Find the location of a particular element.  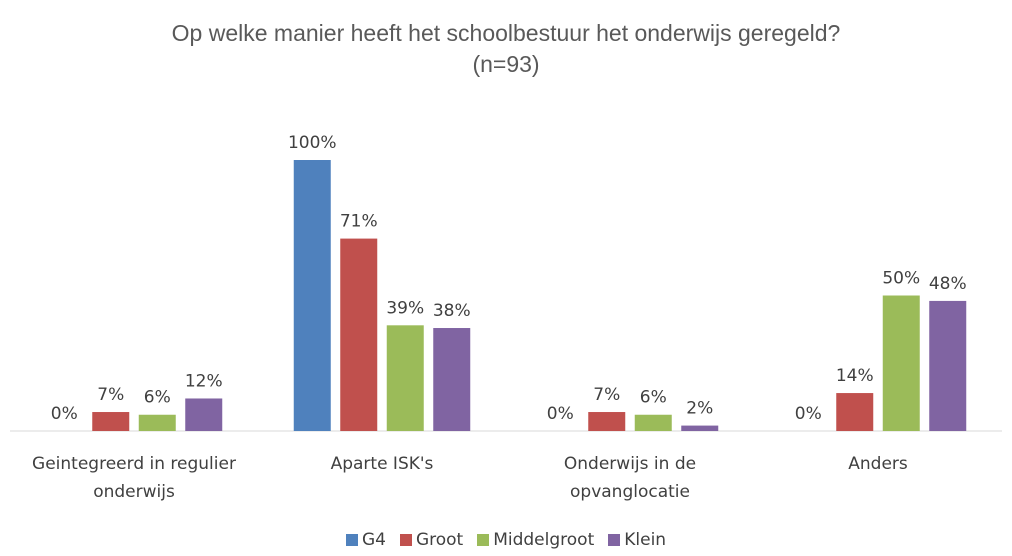

legend-label: Klein is located at coordinates (645, 540).